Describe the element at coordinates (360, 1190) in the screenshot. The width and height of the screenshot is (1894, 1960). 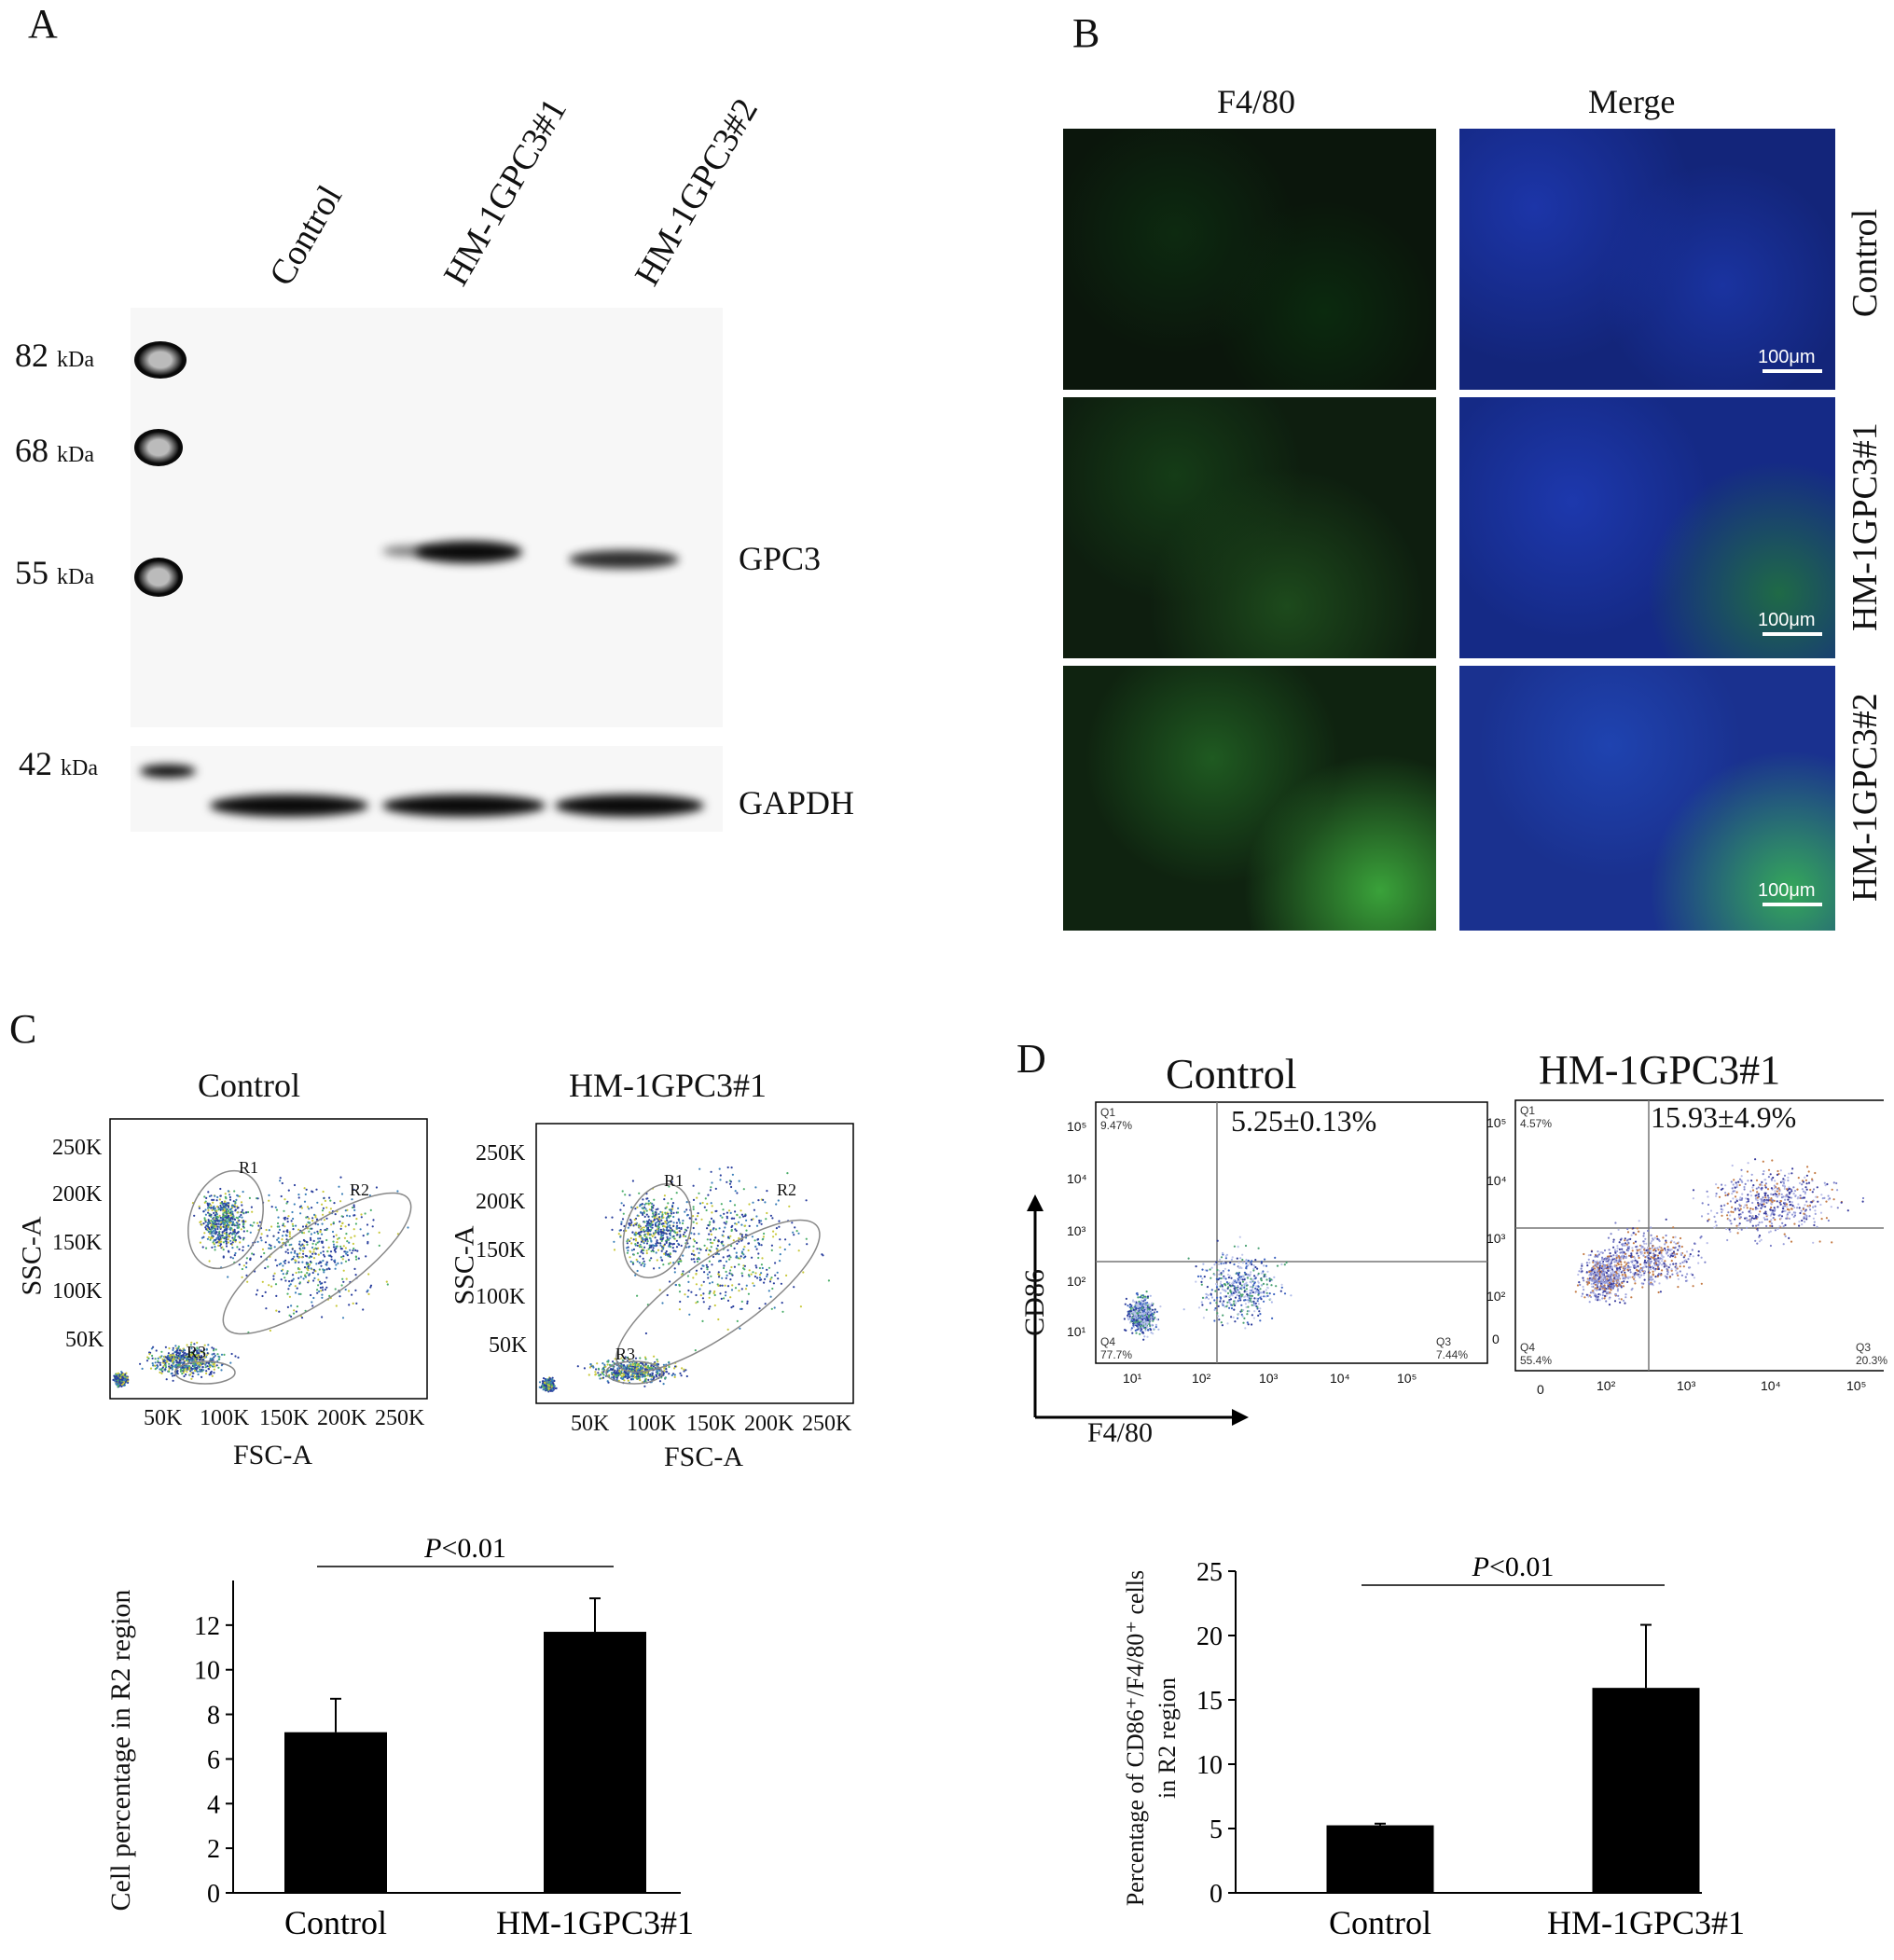
I see `c1-gate-r2: R2` at that location.